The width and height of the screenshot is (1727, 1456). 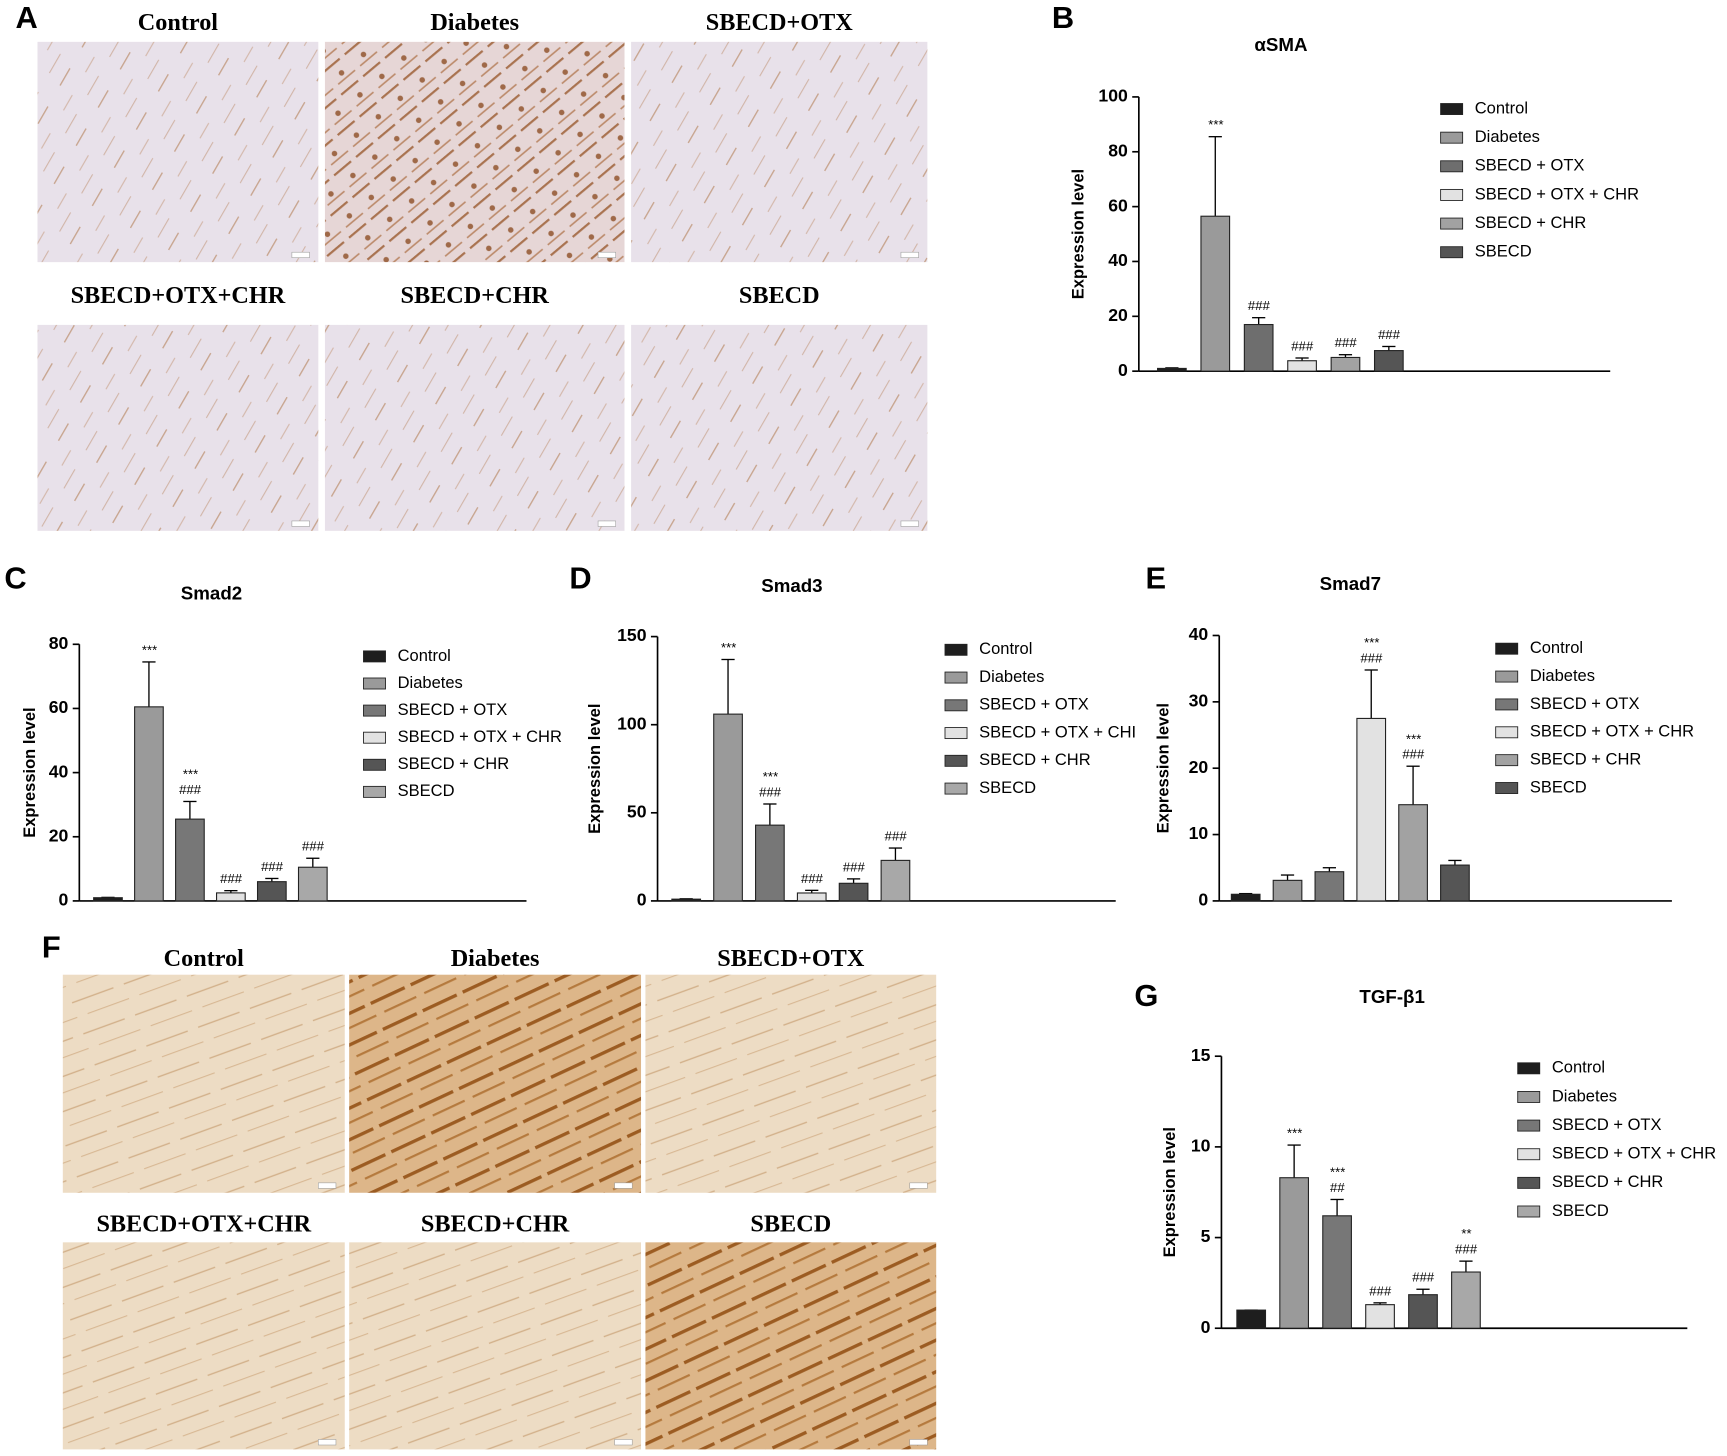 What do you see at coordinates (580, 578) in the screenshot?
I see `panel-letter: D` at bounding box center [580, 578].